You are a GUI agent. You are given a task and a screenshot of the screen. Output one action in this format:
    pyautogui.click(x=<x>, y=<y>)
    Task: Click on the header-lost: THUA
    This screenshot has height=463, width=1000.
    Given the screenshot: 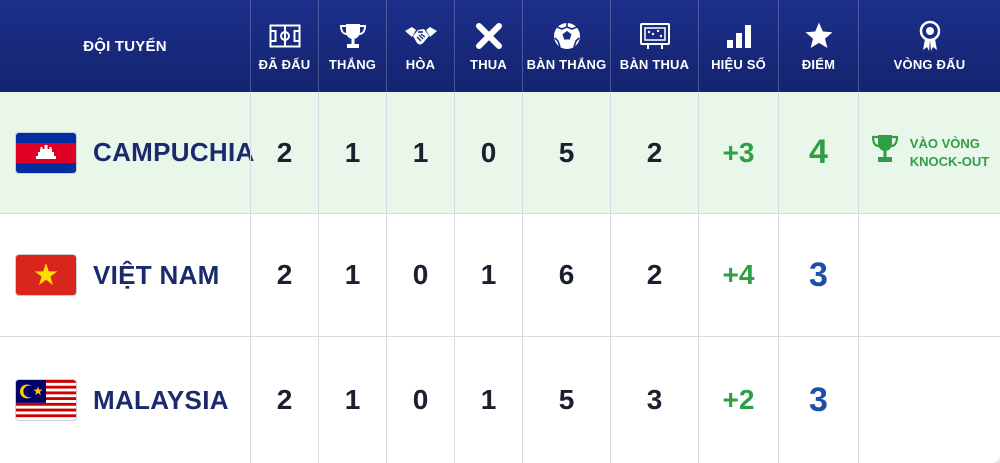 What is the action you would take?
    pyautogui.click(x=488, y=46)
    